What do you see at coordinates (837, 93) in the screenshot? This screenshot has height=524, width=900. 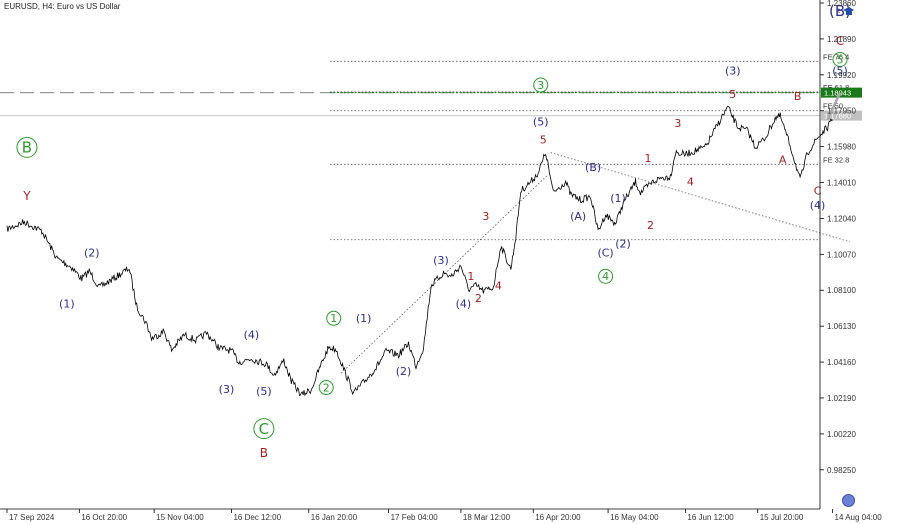 I see `price-tag-label: 1.18943` at bounding box center [837, 93].